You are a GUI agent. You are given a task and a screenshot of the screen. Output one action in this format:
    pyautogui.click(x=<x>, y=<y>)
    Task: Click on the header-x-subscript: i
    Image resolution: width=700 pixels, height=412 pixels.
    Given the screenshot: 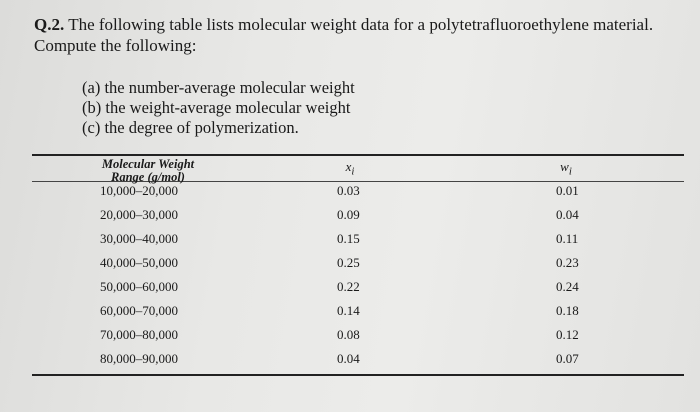 What is the action you would take?
    pyautogui.click(x=353, y=171)
    